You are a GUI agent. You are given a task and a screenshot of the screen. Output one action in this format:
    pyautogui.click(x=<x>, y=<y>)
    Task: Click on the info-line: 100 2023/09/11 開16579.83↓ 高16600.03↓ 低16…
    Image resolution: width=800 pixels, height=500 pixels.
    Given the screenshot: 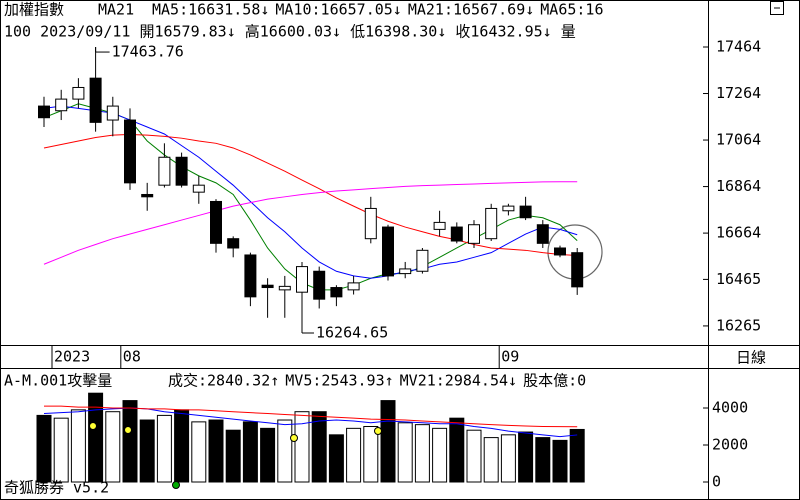 What is the action you would take?
    pyautogui.click(x=290, y=32)
    